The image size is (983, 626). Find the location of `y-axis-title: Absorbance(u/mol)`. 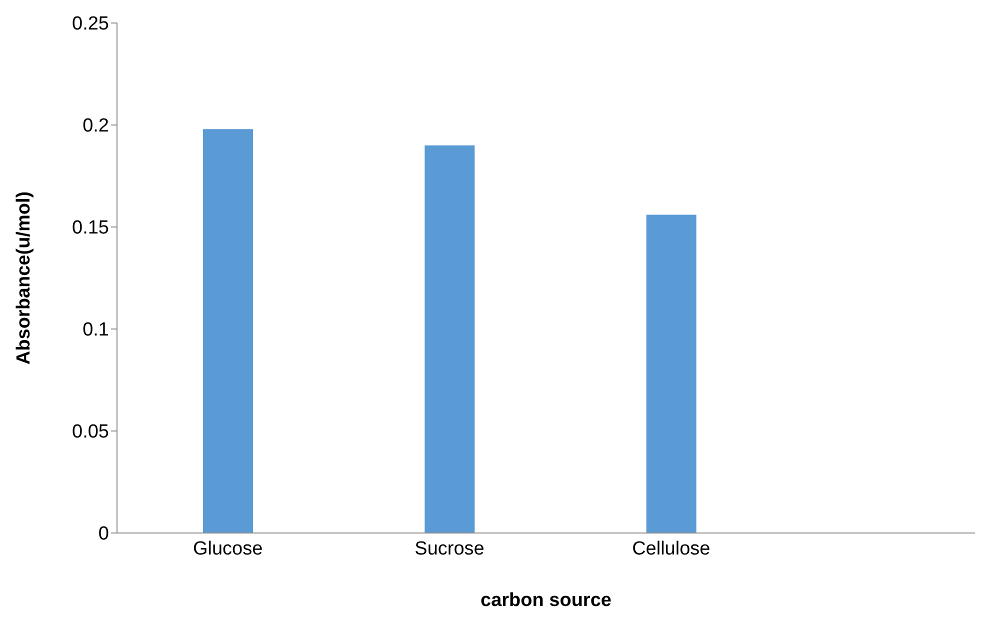

y-axis-title: Absorbance(u/mol) is located at coordinates (24, 278).